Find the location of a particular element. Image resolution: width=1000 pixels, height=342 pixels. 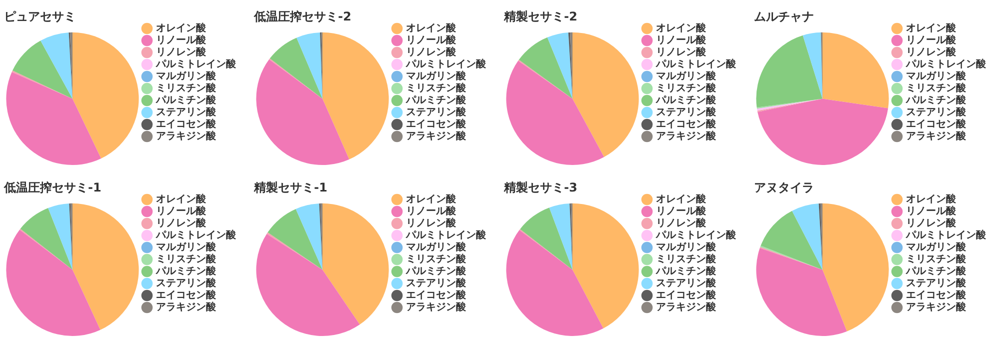

chart-title: 低温圧搾セサミ-2 is located at coordinates (302, 16).